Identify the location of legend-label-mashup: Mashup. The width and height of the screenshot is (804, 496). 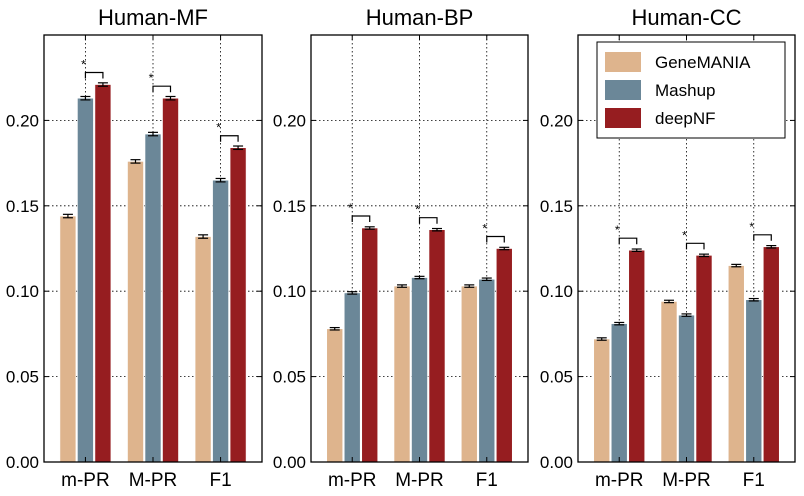
(685, 90).